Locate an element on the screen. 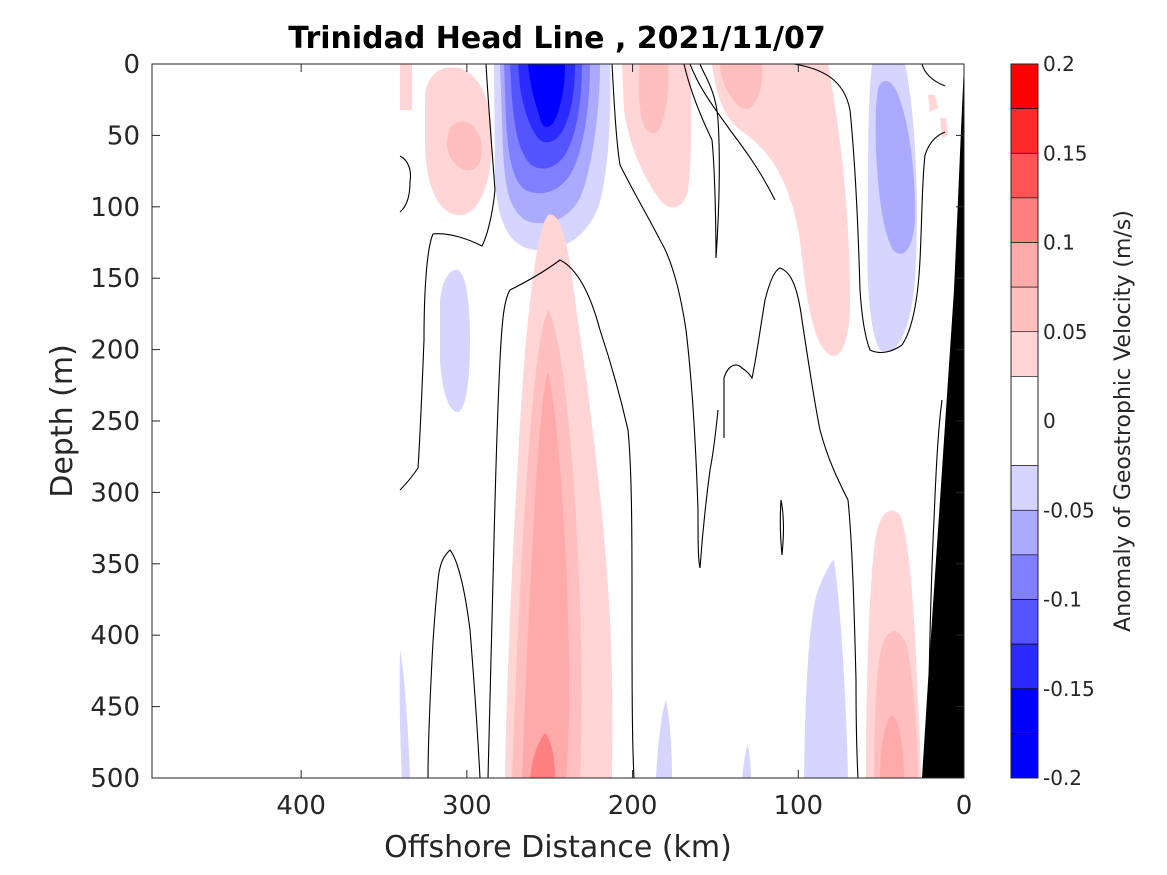  y-tick-label: 400 is located at coordinates (115, 636).